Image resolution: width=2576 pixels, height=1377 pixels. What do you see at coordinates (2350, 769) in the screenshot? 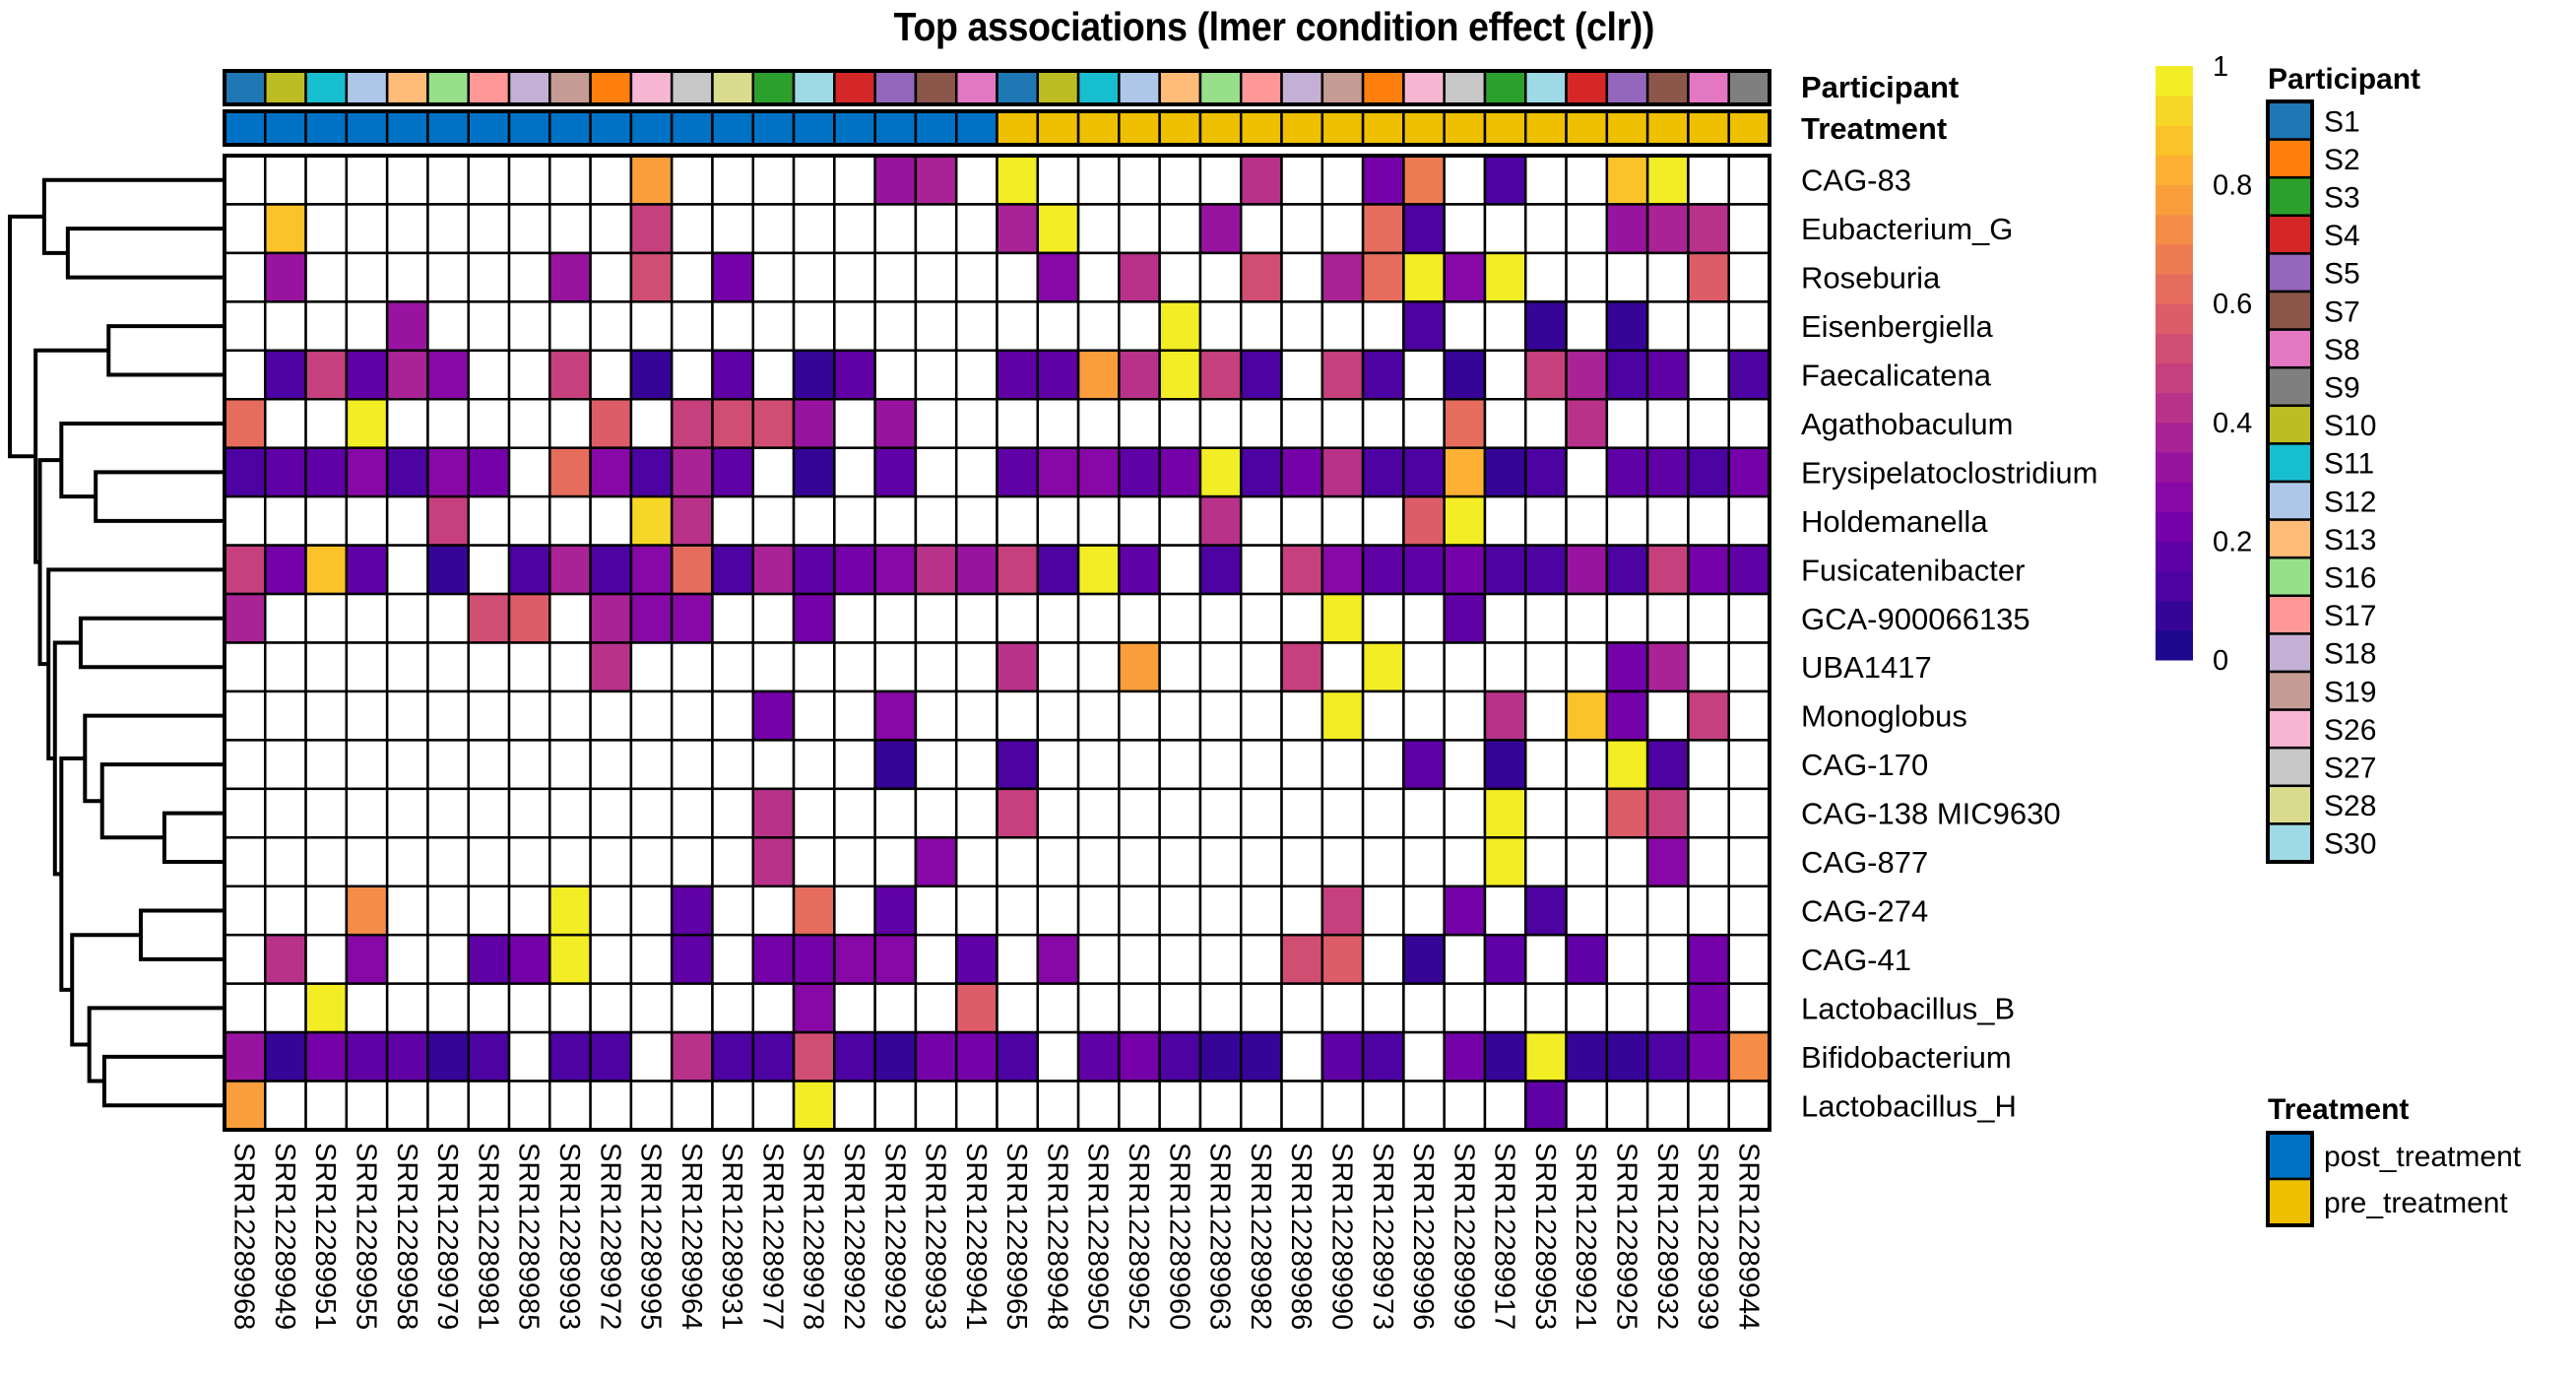
I see `participant-legend-label: S27` at bounding box center [2350, 769].